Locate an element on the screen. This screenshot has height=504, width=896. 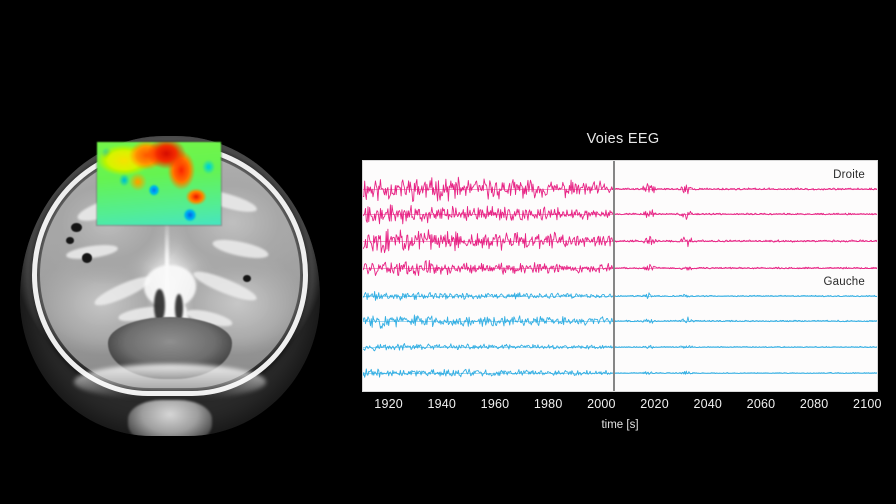
x-tick-label: 2000 is located at coordinates (601, 404).